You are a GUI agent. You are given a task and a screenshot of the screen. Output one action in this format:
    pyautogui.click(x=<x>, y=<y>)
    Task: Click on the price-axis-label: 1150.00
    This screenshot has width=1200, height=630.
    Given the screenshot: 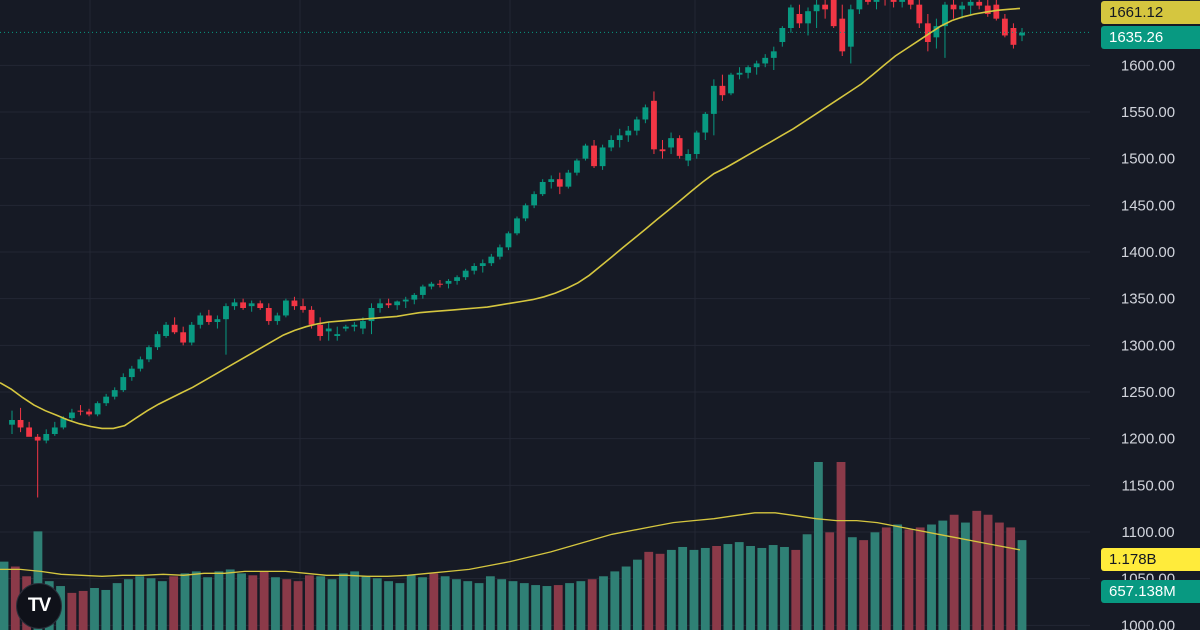 What is the action you would take?
    pyautogui.click(x=1147, y=485)
    